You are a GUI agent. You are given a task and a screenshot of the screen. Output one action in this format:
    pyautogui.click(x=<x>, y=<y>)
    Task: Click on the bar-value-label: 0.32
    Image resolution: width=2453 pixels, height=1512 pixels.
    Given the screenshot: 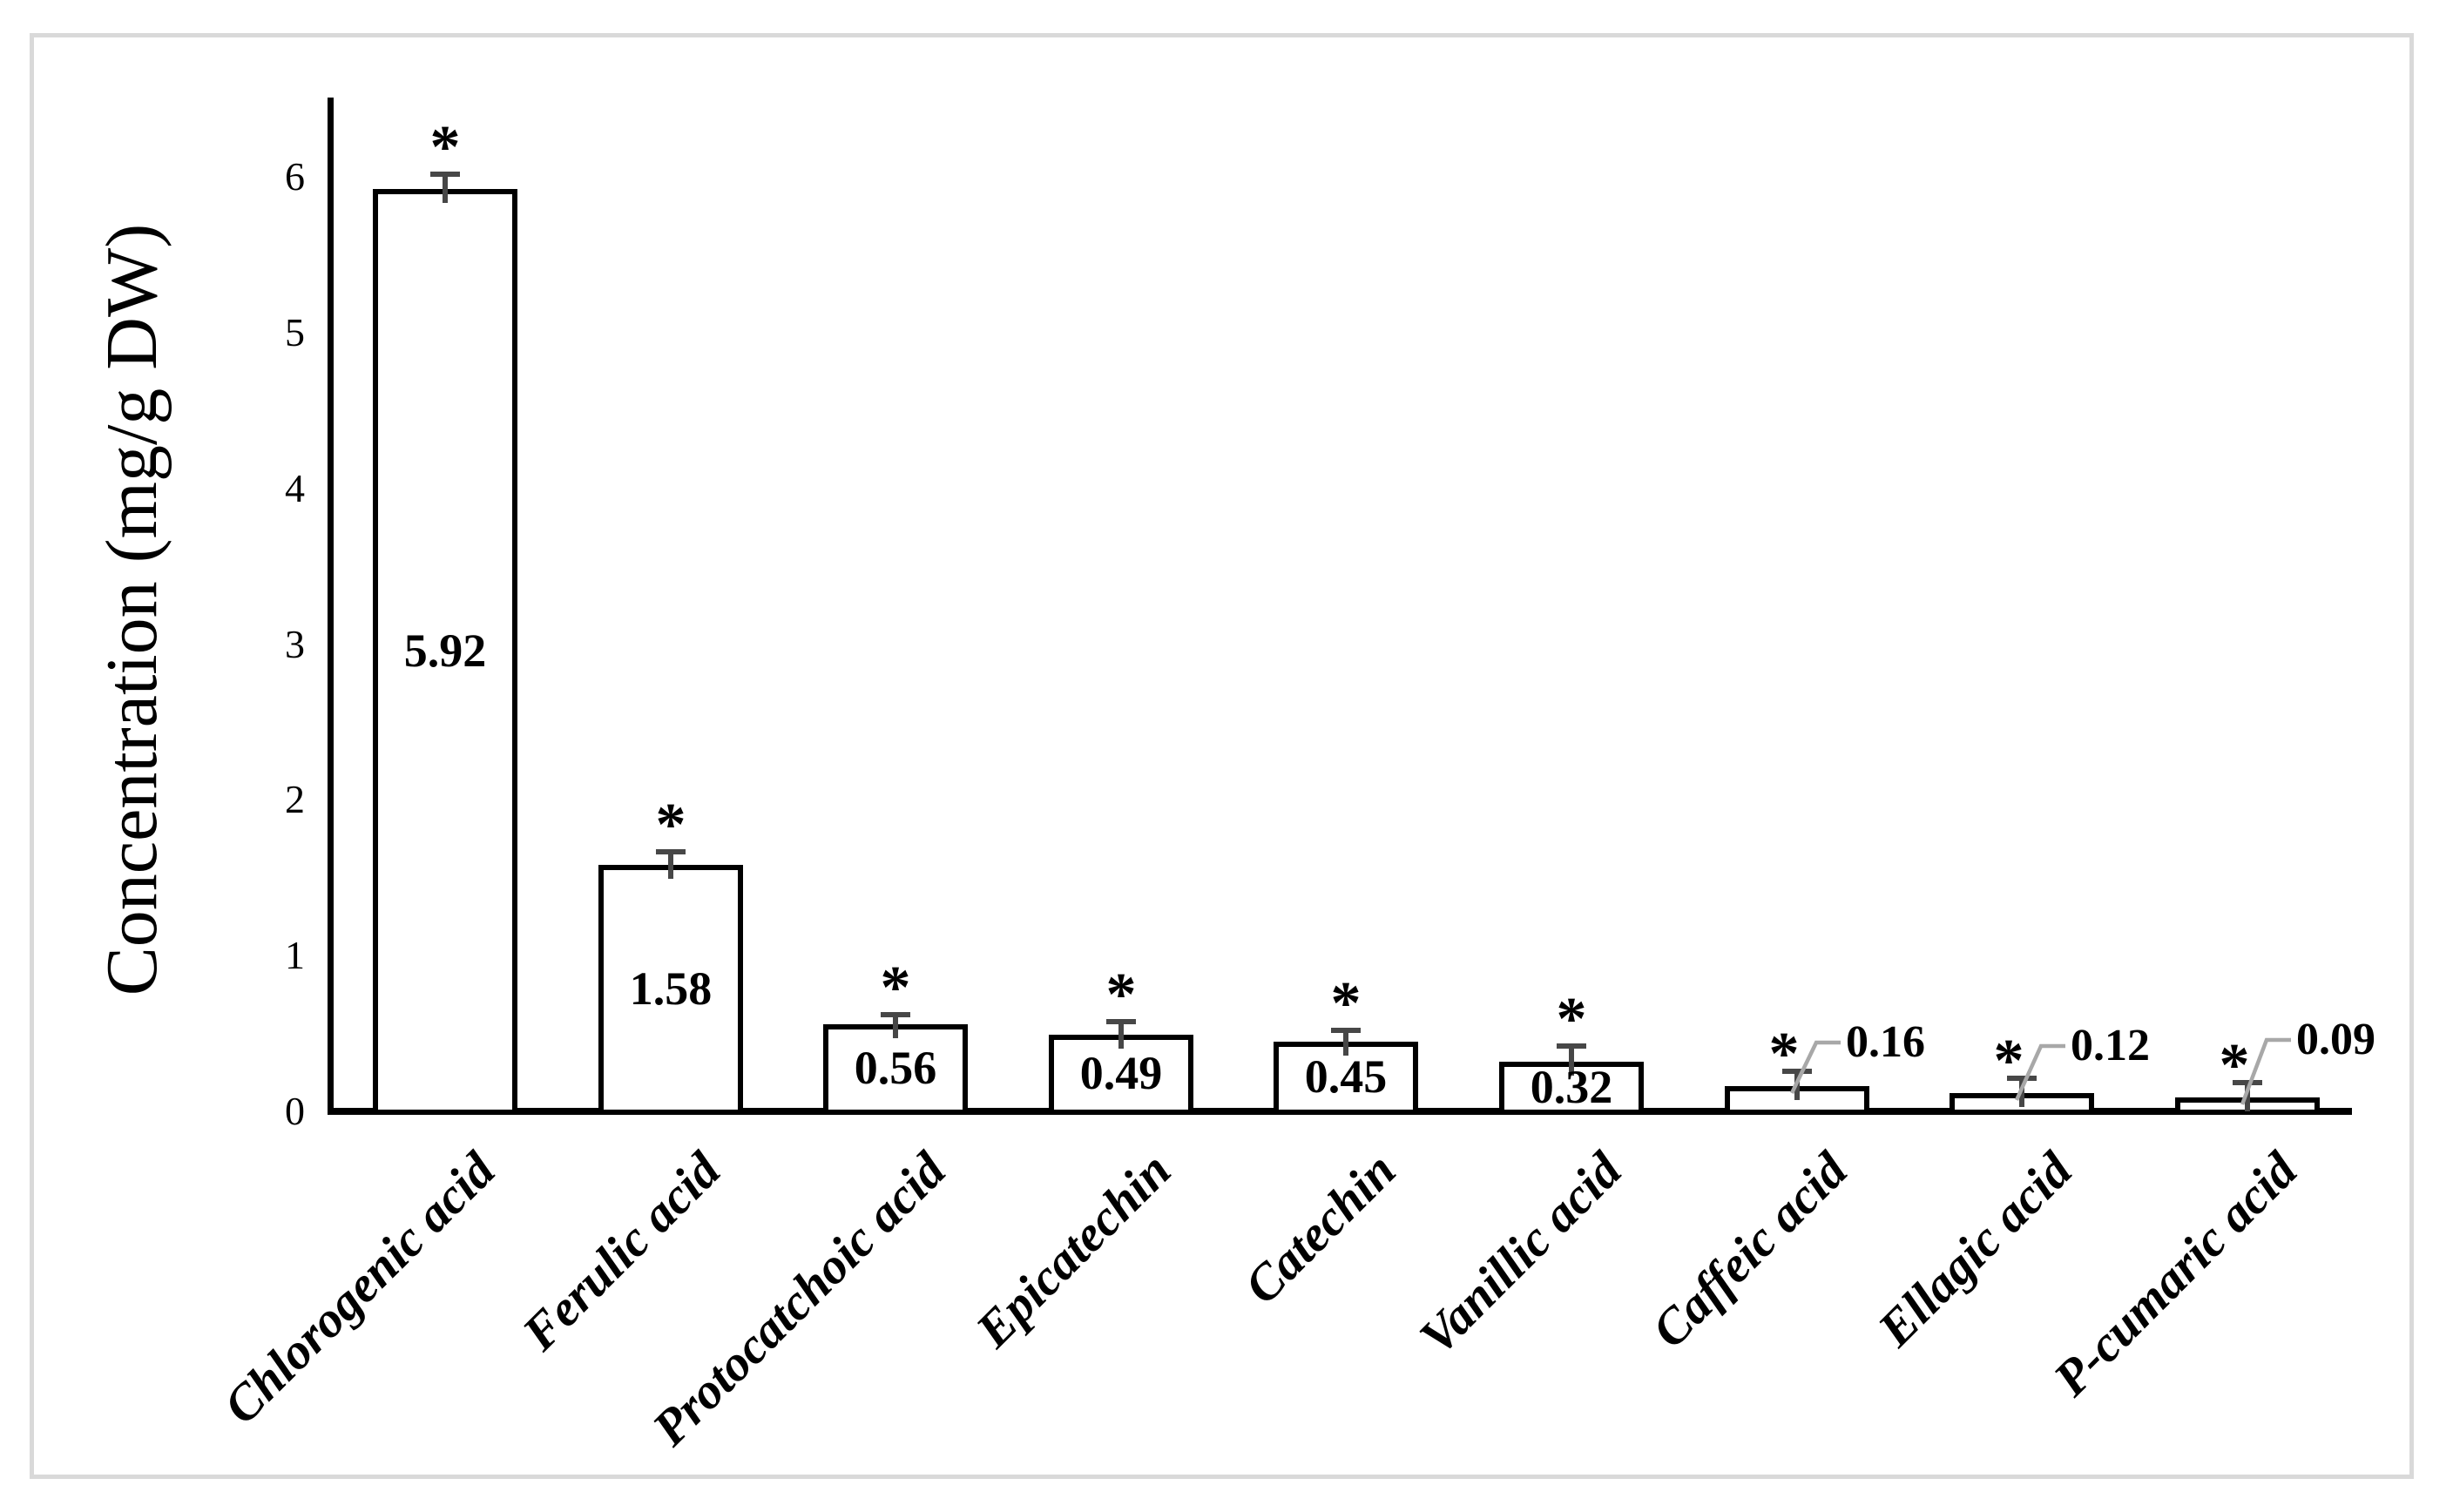 What is the action you would take?
    pyautogui.click(x=1571, y=1086)
    